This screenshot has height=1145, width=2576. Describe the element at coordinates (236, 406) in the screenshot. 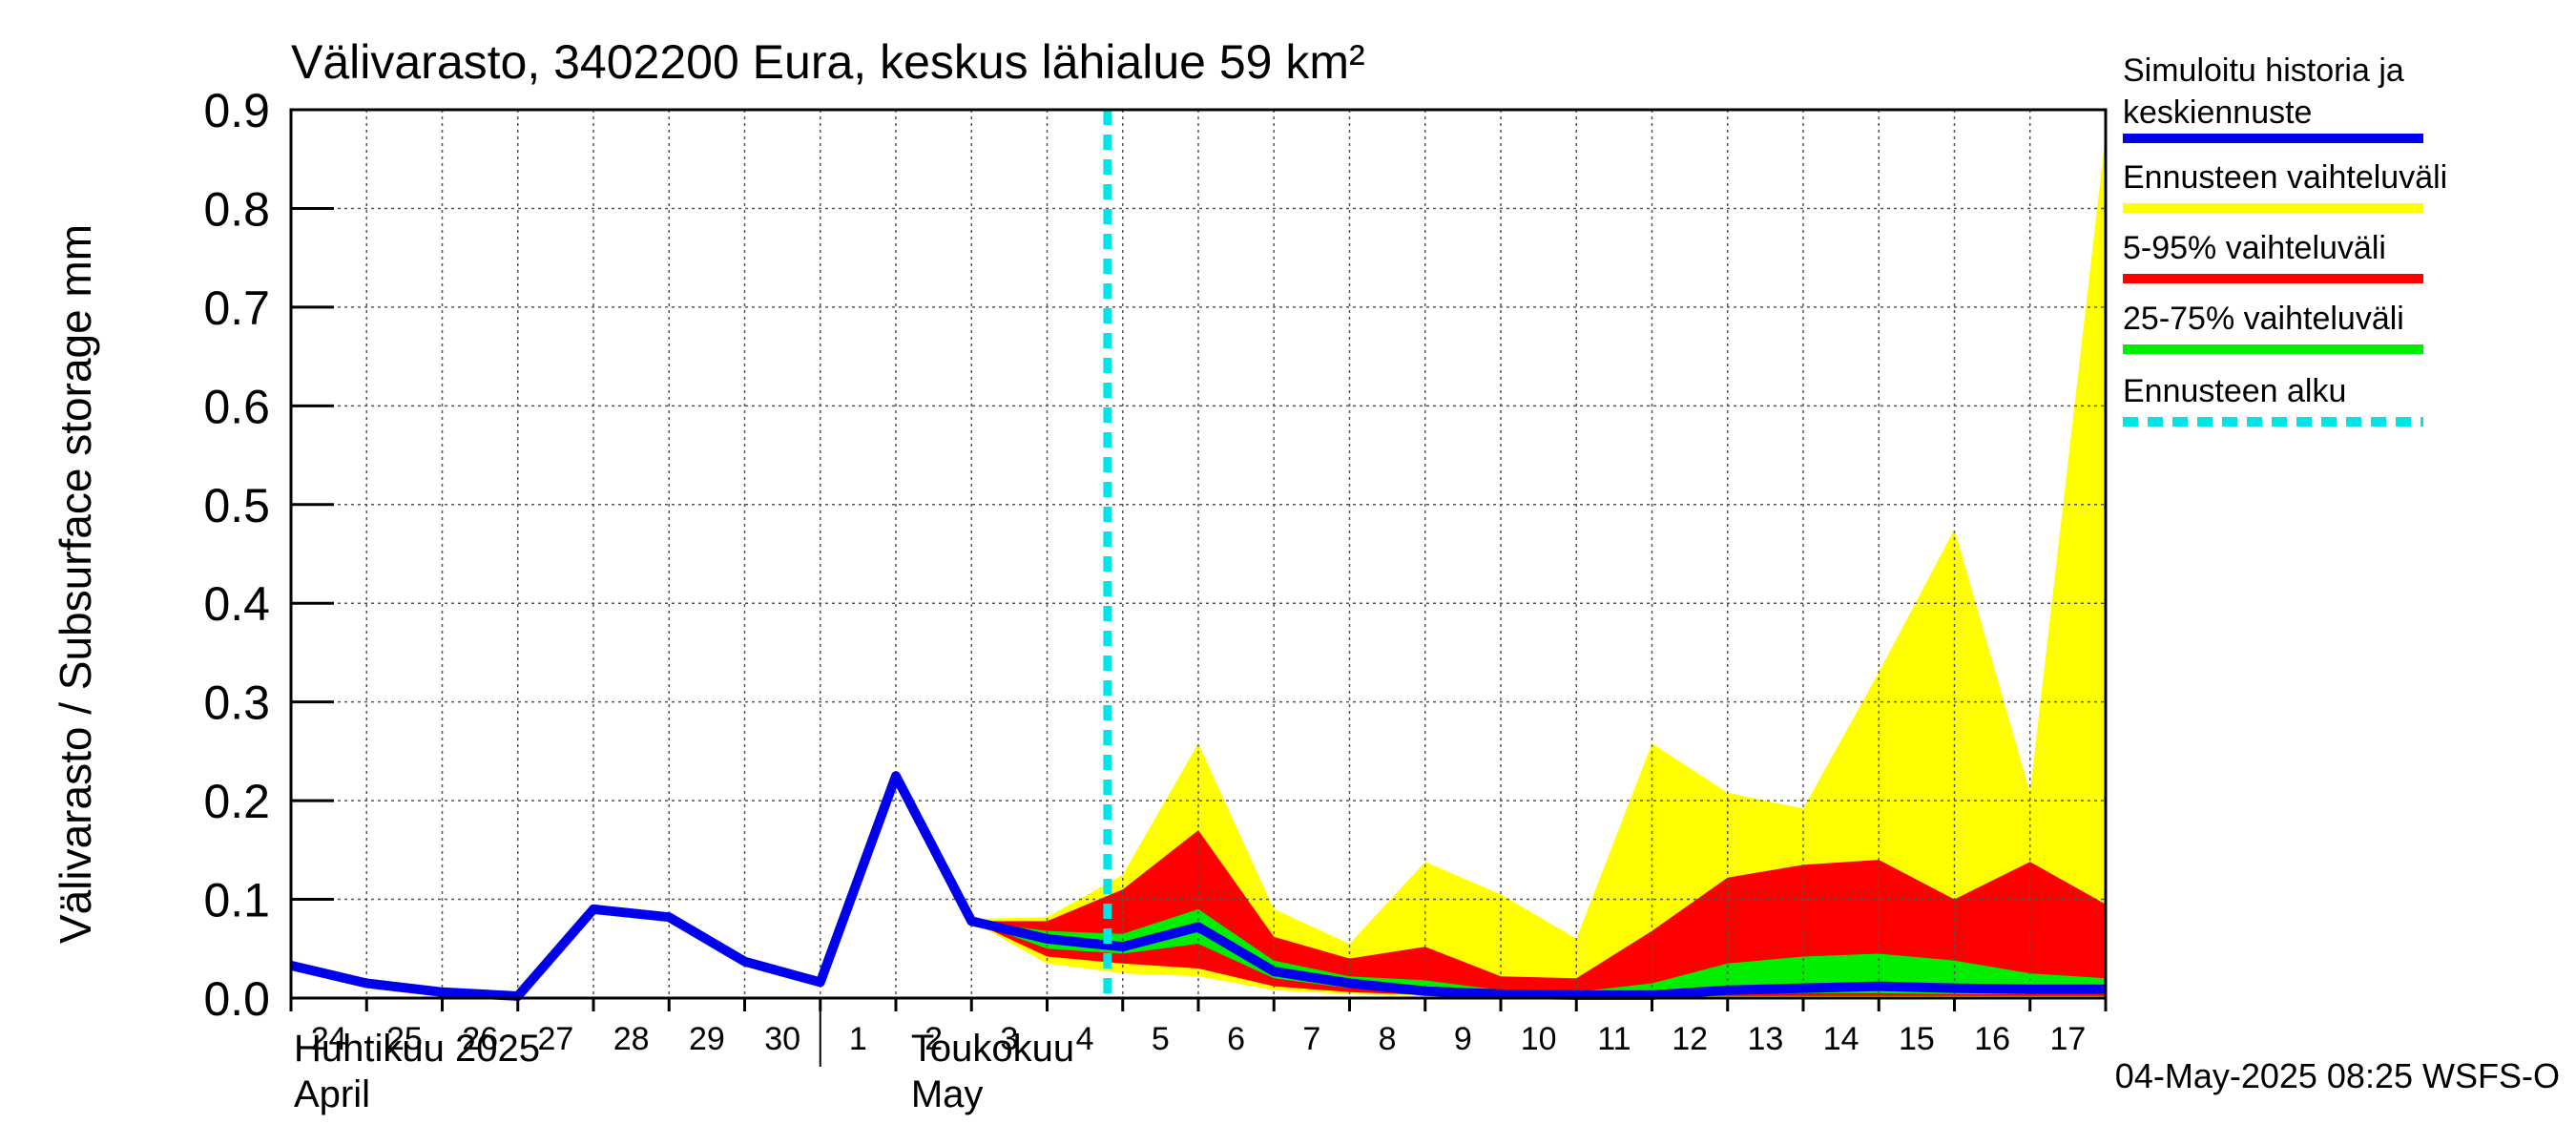

I see `y-tick-label: 0.6` at that location.